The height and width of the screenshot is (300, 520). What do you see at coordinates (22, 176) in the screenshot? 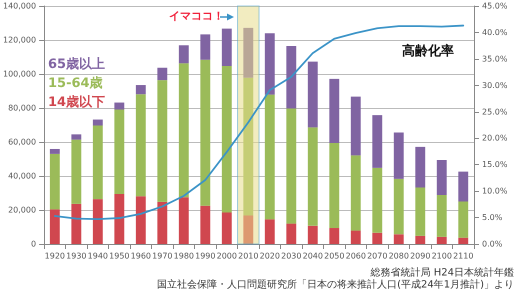
I see `y-tick-label: 40,000` at bounding box center [22, 176].